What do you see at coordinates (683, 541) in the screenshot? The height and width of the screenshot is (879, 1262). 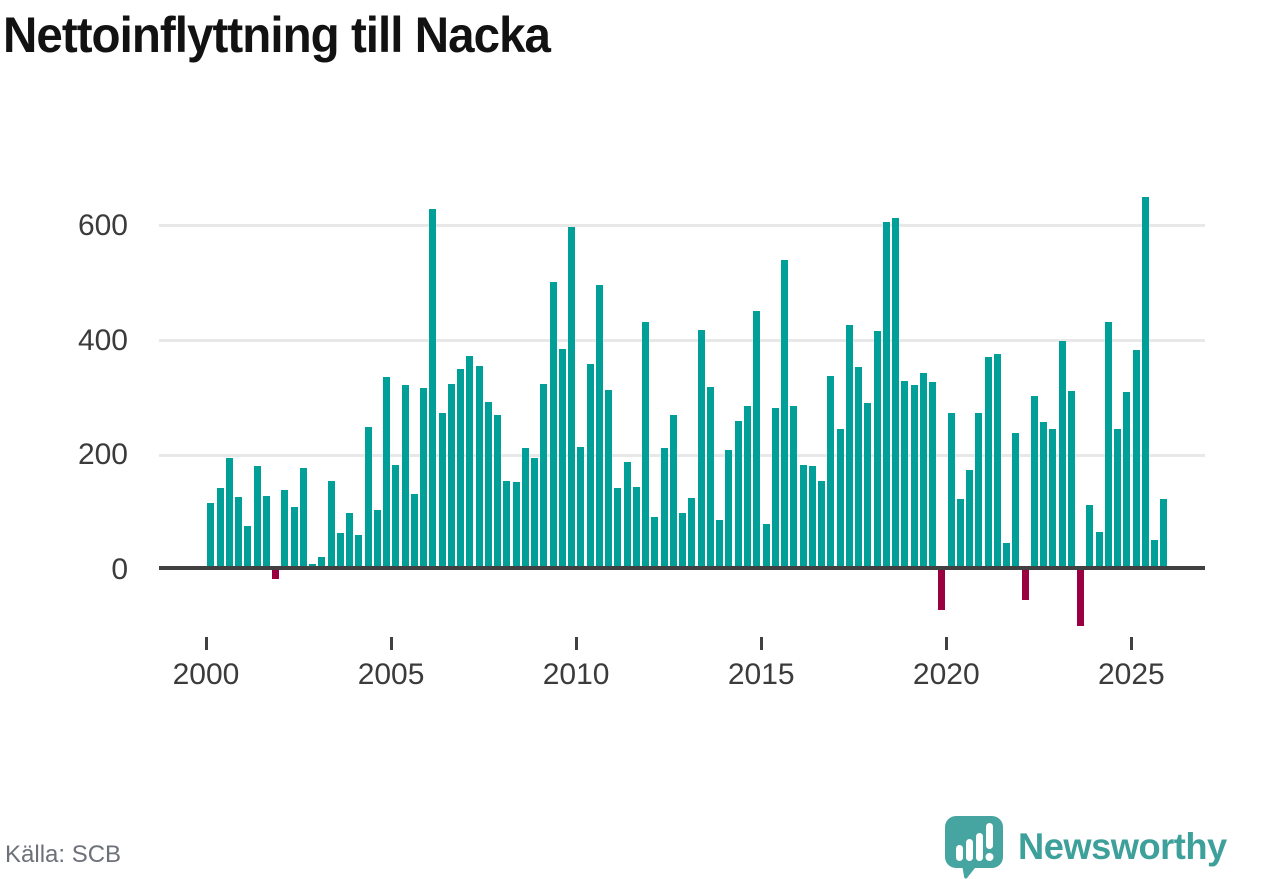 I see `bar-2012-q4` at bounding box center [683, 541].